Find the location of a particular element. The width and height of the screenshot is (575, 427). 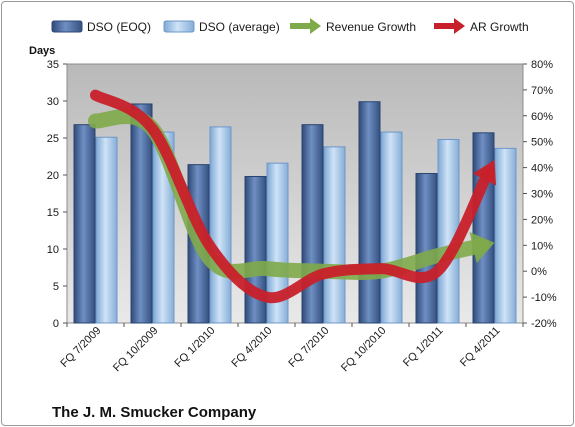

y-axis-title: Days is located at coordinates (42, 51).